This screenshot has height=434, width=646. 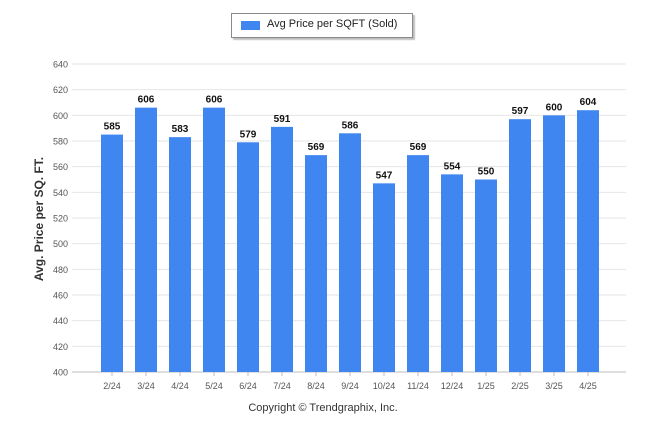 What do you see at coordinates (60, 116) in the screenshot?
I see `y-tick-label: 600` at bounding box center [60, 116].